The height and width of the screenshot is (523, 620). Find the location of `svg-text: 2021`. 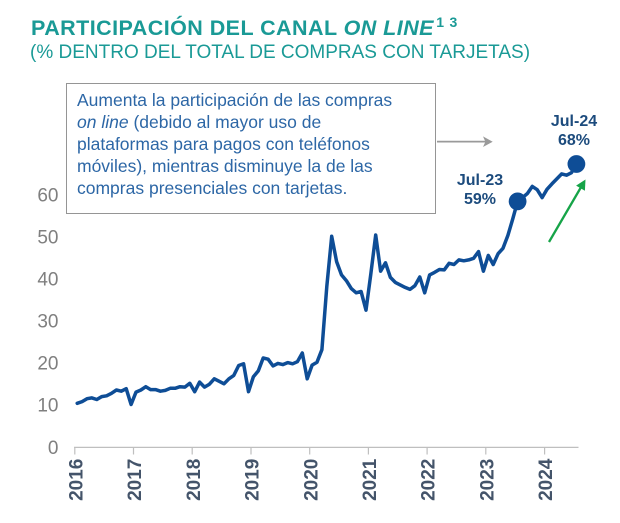

svg-text: 2021 is located at coordinates (370, 479).